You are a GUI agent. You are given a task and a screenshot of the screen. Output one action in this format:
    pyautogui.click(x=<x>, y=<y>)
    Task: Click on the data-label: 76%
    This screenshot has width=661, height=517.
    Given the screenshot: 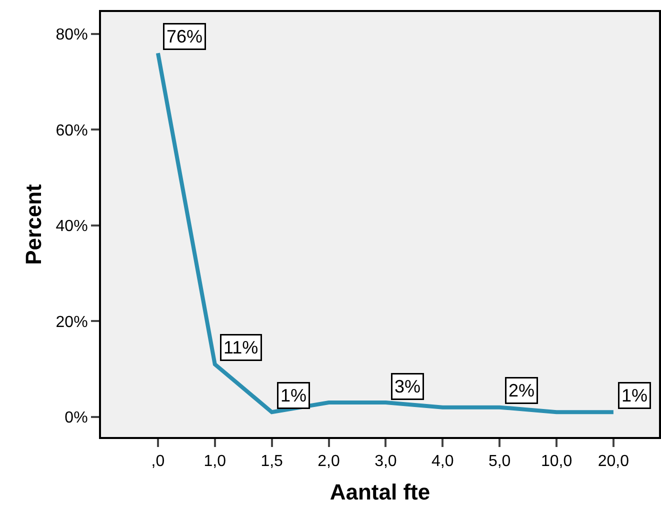 What is the action you would take?
    pyautogui.click(x=184, y=36)
    